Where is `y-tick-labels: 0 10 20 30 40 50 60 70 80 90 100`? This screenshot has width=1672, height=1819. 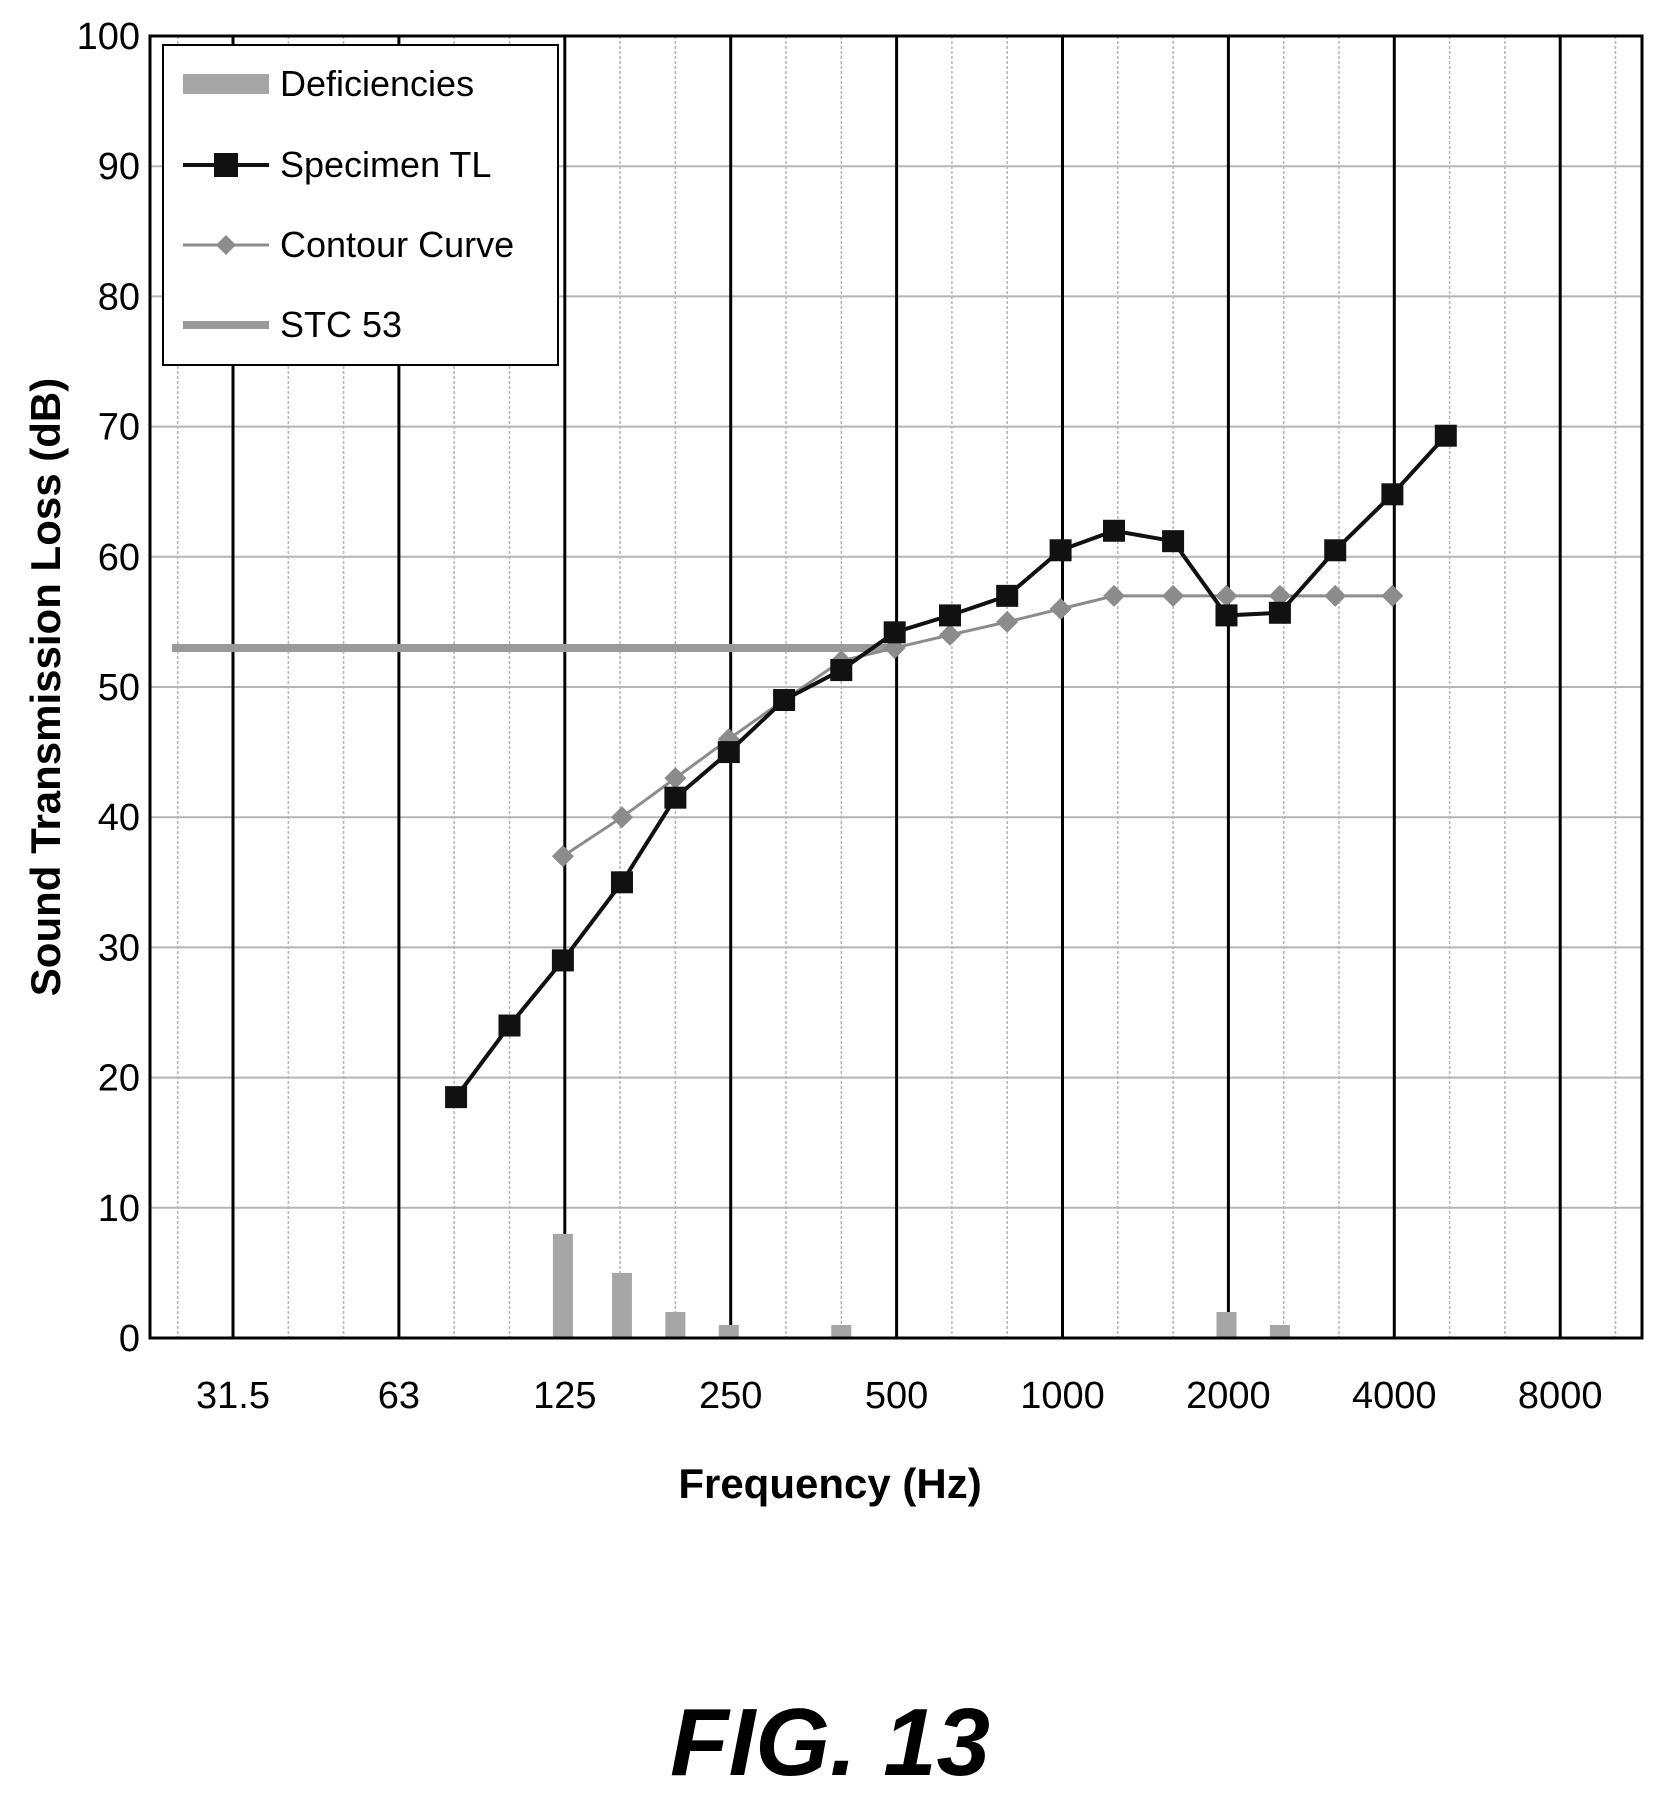 y-tick-labels: 0 10 20 30 40 50 60 70 80 90 100 is located at coordinates (108, 688).